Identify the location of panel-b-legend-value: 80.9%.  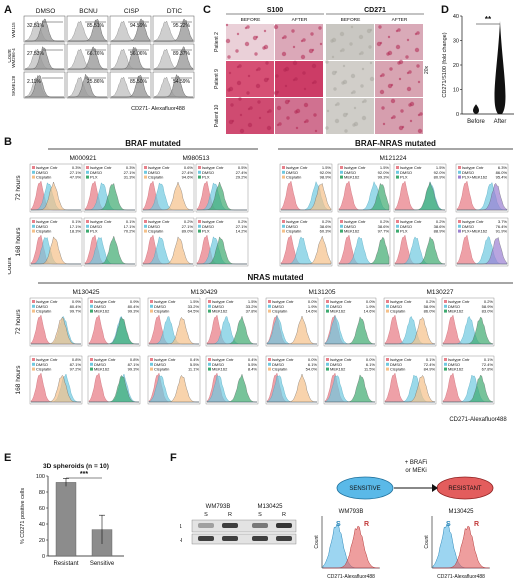
(440, 177).